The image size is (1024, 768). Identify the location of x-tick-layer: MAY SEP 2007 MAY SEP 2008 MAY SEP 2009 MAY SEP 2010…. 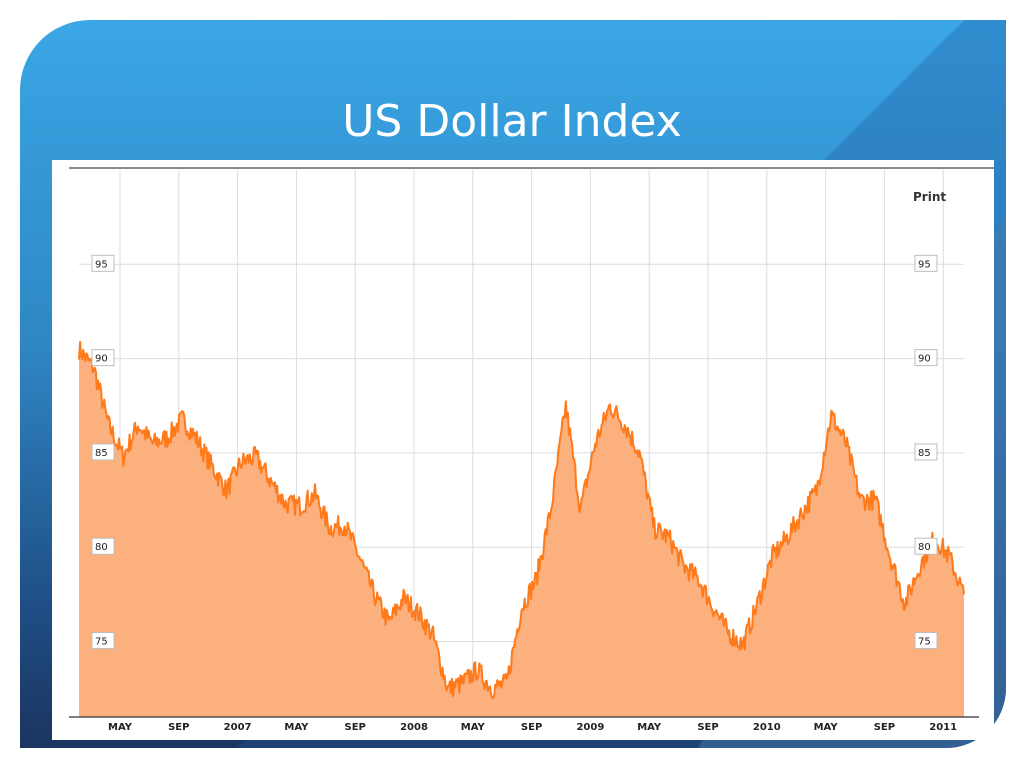
(532, 727).